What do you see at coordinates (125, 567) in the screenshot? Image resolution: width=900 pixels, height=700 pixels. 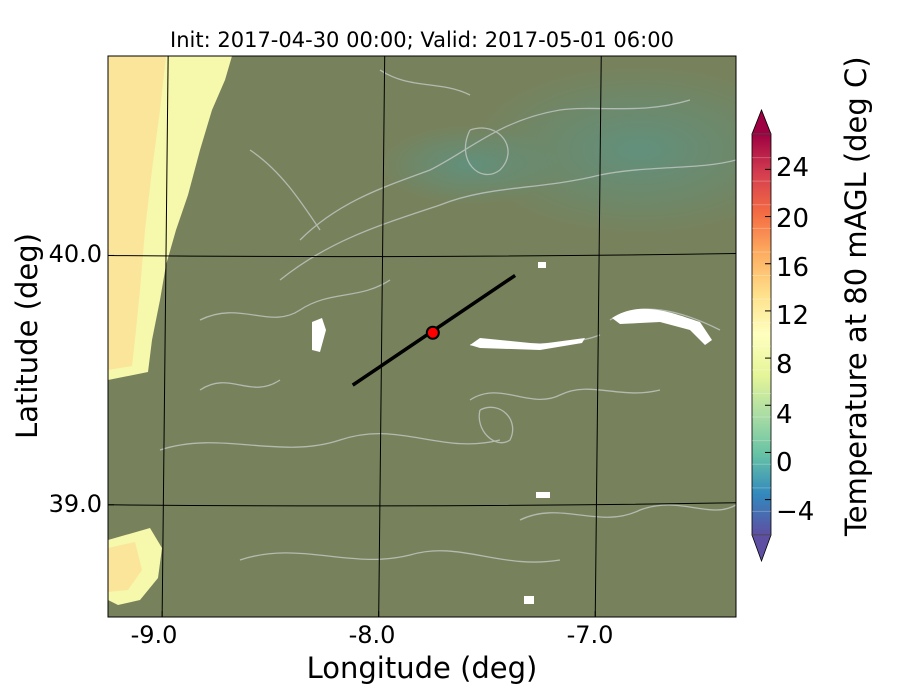 I see `ocean-fill-south` at bounding box center [125, 567].